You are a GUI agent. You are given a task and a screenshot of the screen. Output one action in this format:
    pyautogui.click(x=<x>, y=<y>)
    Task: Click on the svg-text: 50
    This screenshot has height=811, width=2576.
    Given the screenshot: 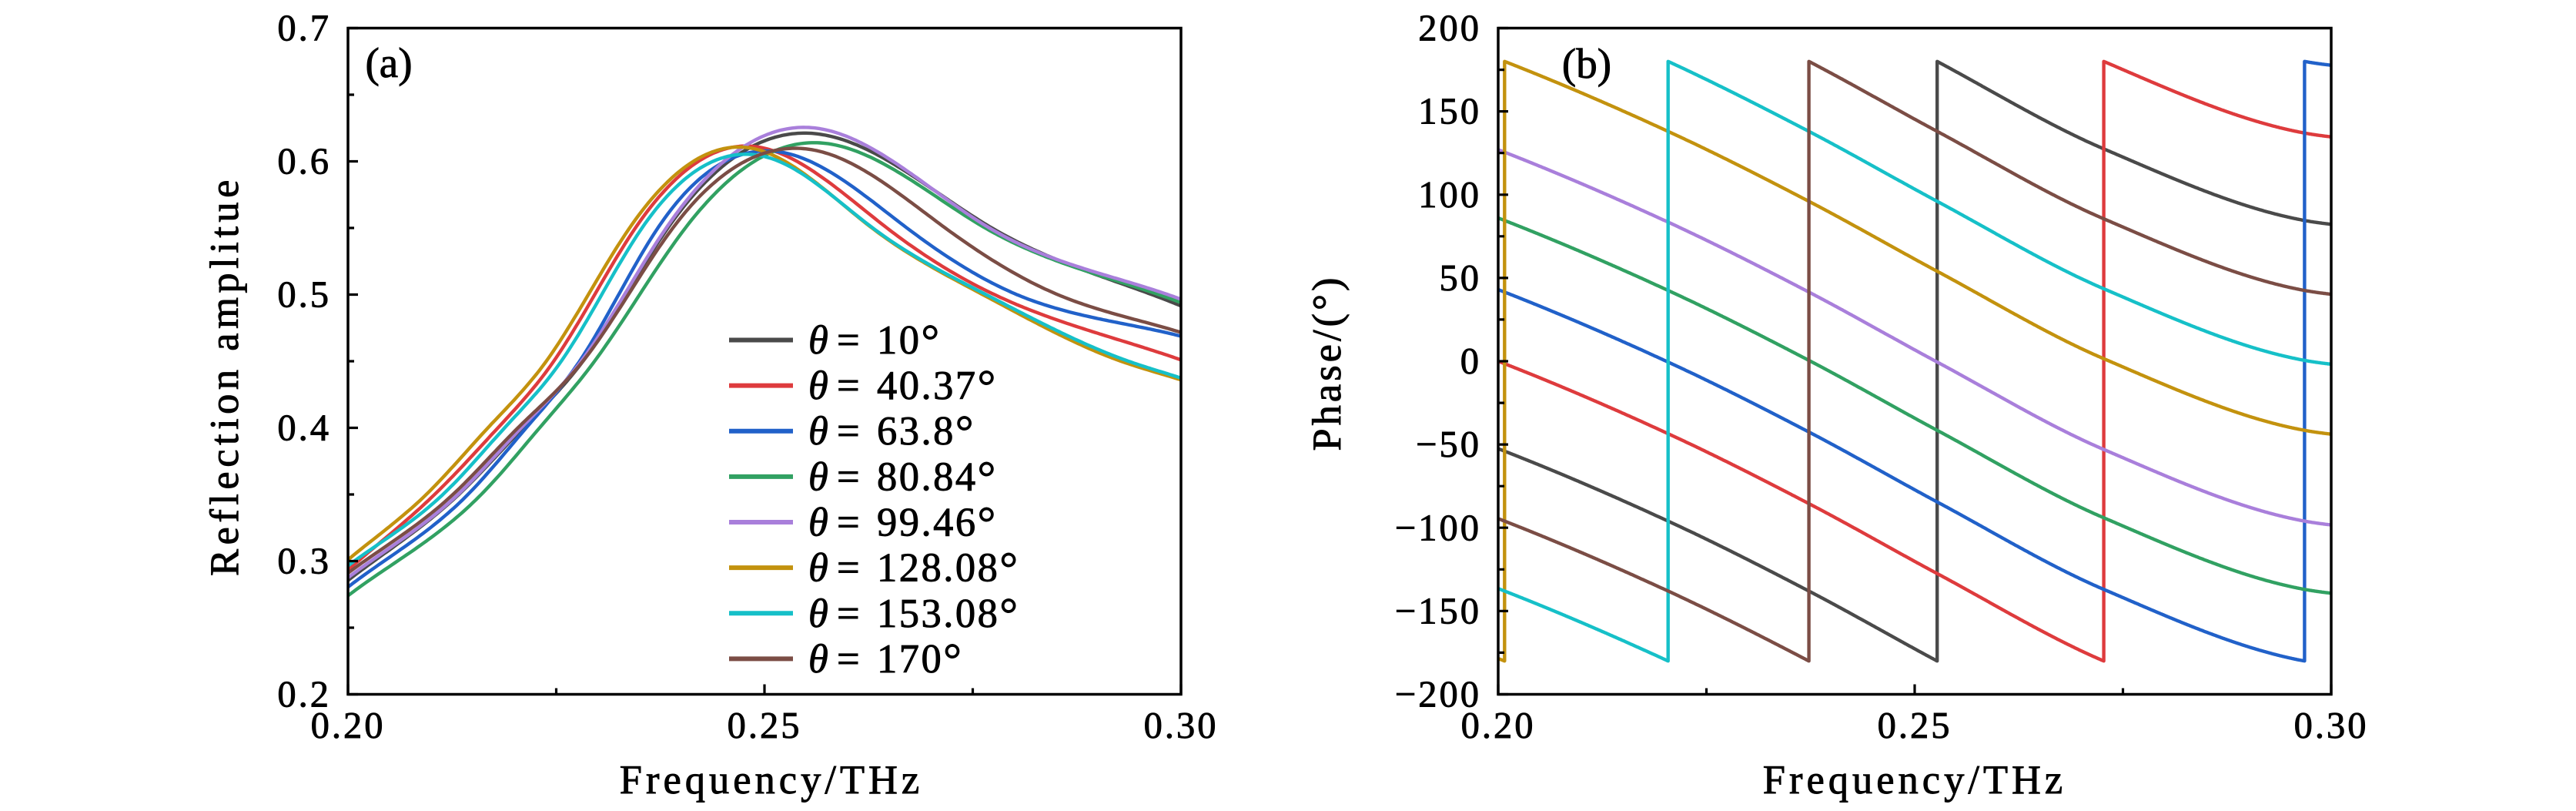 What is the action you would take?
    pyautogui.click(x=1461, y=278)
    